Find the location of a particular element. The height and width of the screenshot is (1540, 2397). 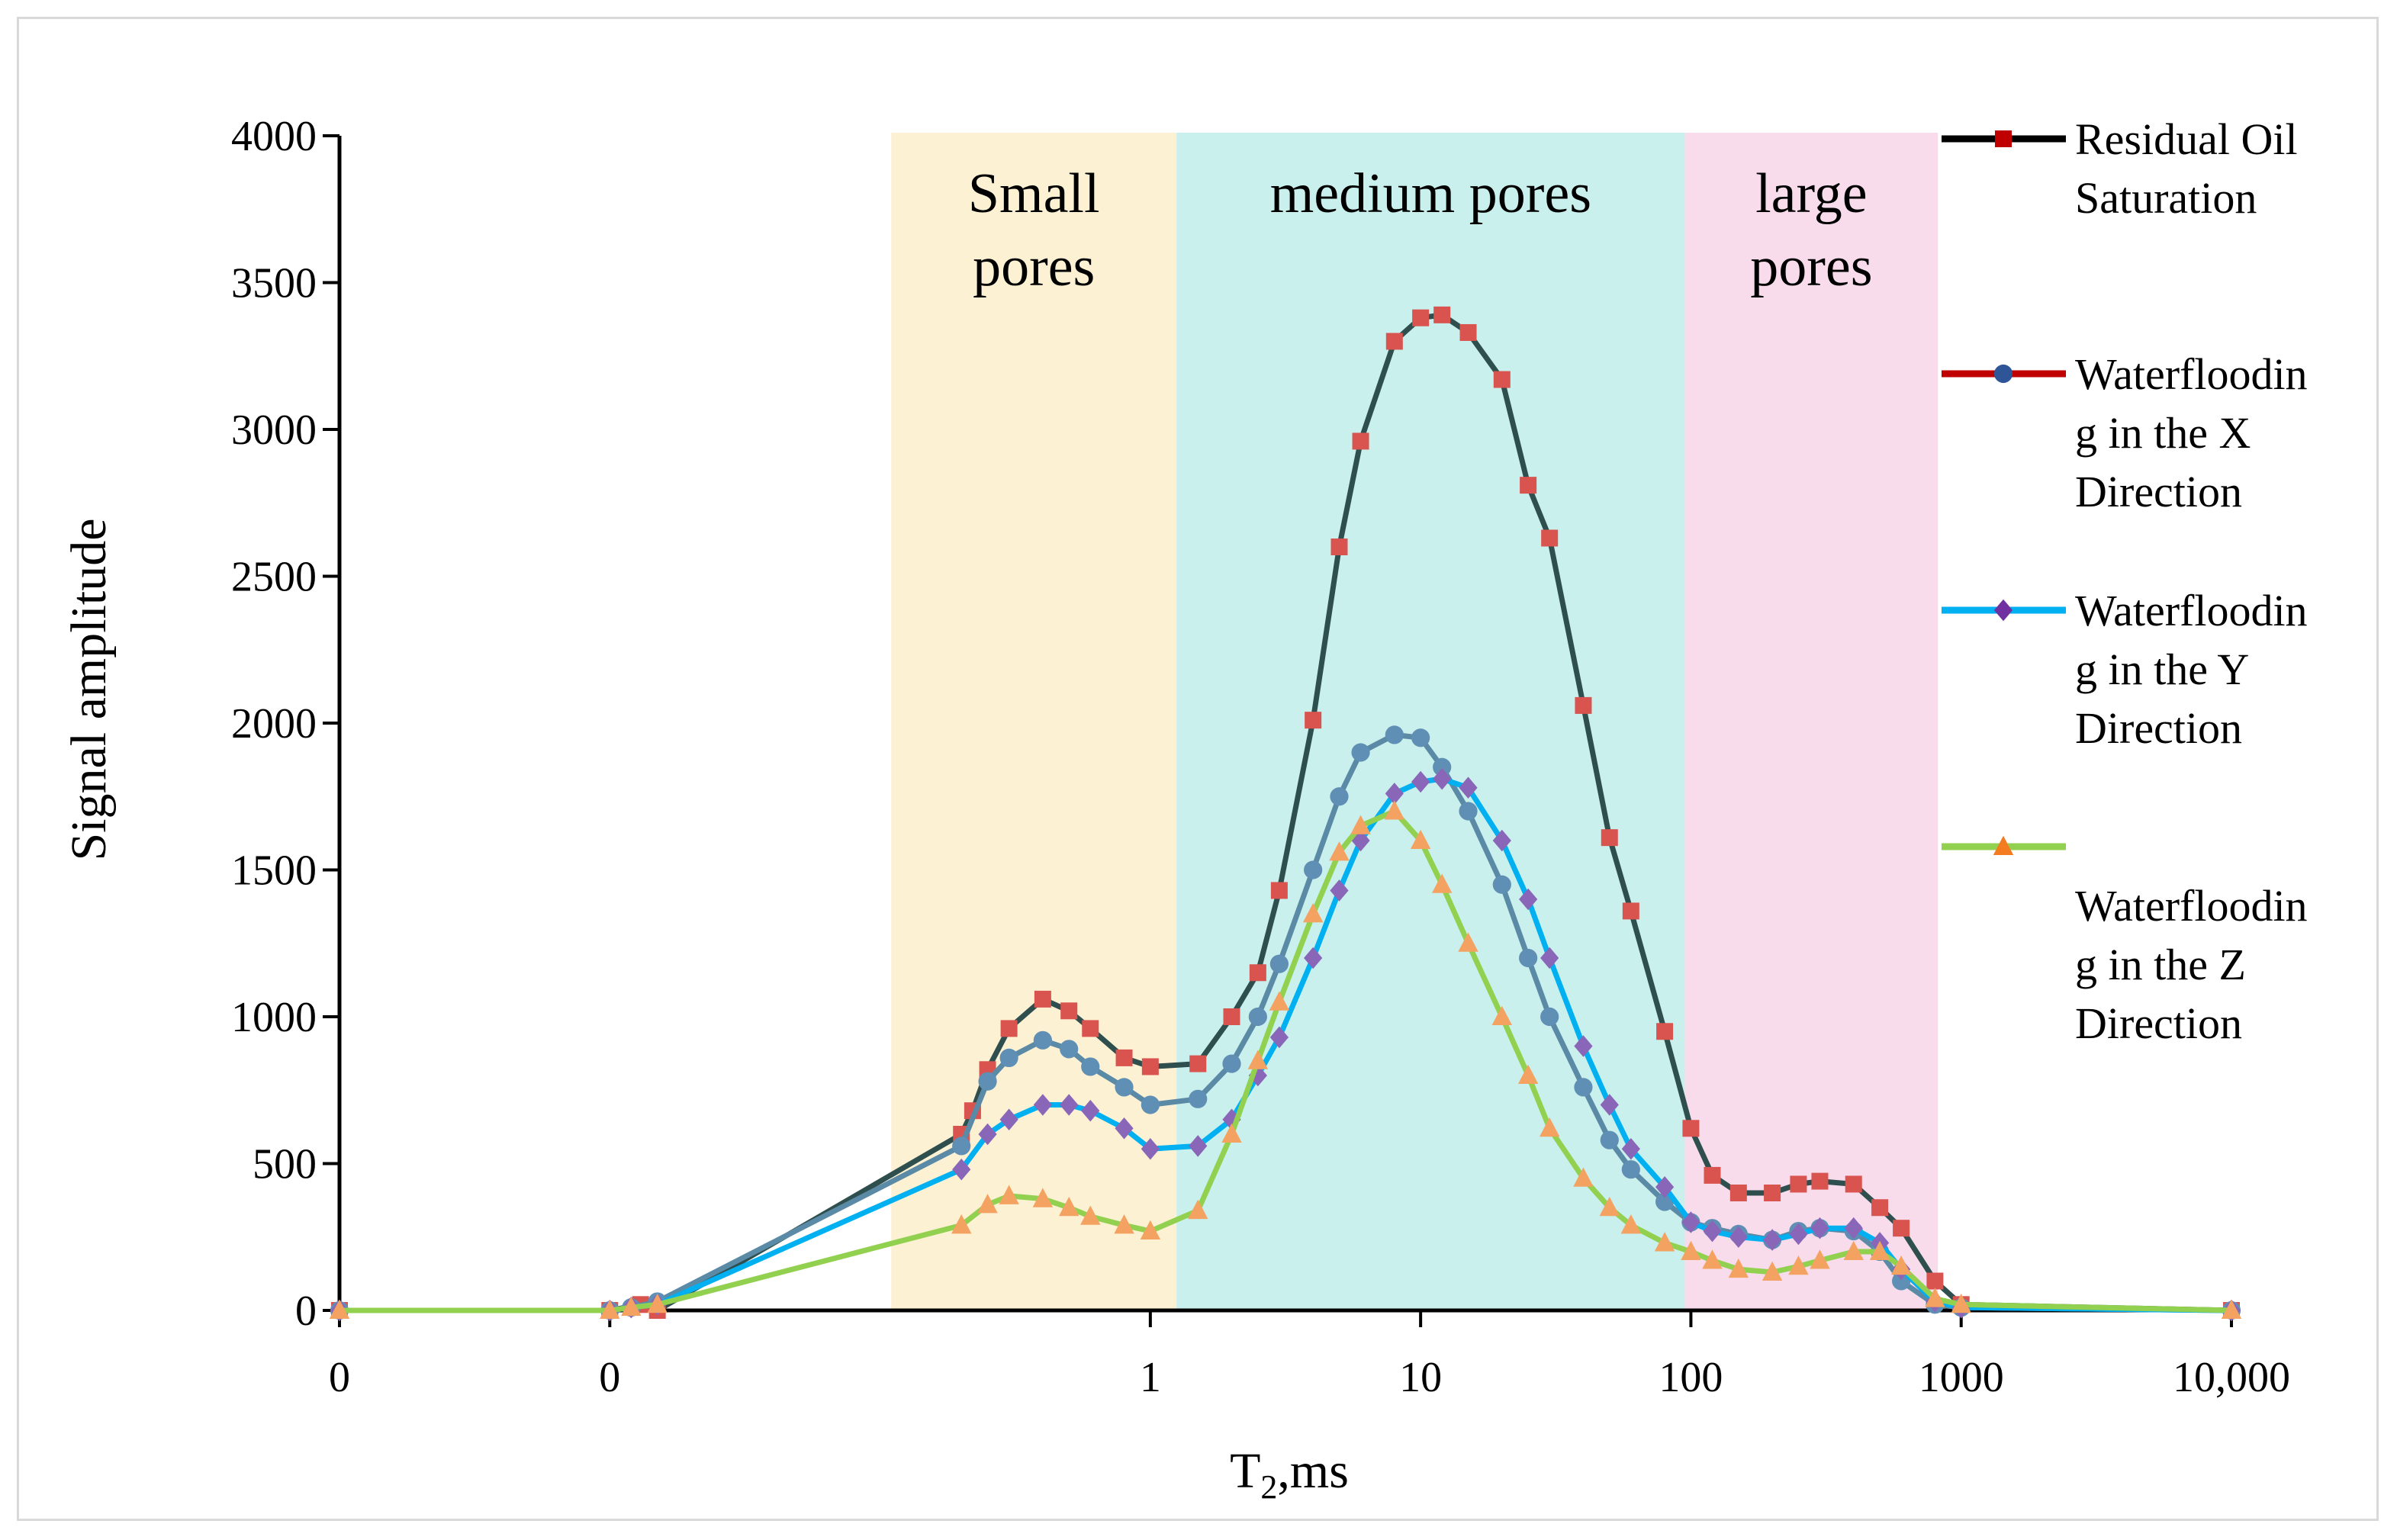

legend-entry-2: Waterfloodin g in the X Direction is located at coordinates (2125, 432).